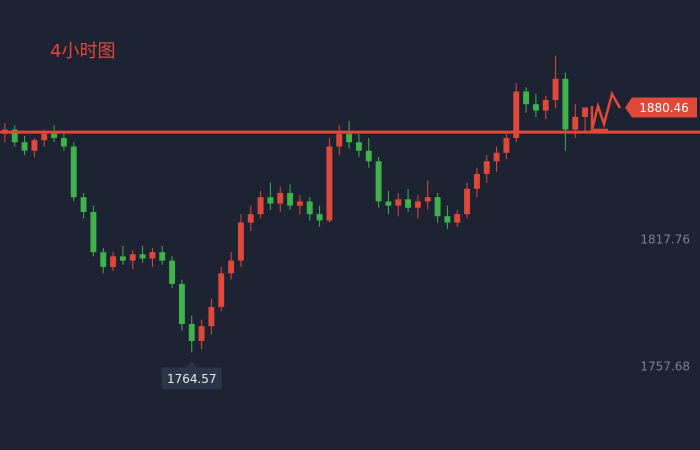  Describe the element at coordinates (82, 51) in the screenshot. I see `chart-title: 4小时图` at that location.